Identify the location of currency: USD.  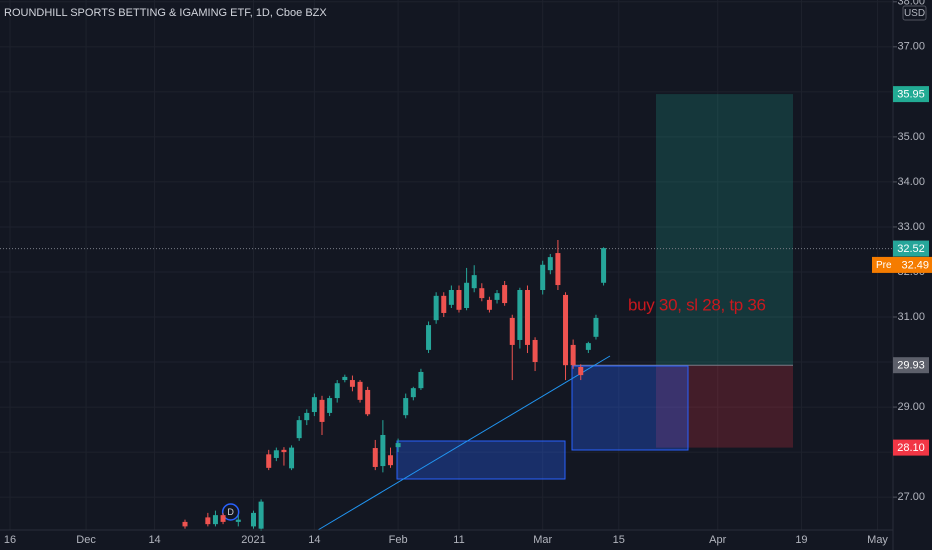
(914, 13).